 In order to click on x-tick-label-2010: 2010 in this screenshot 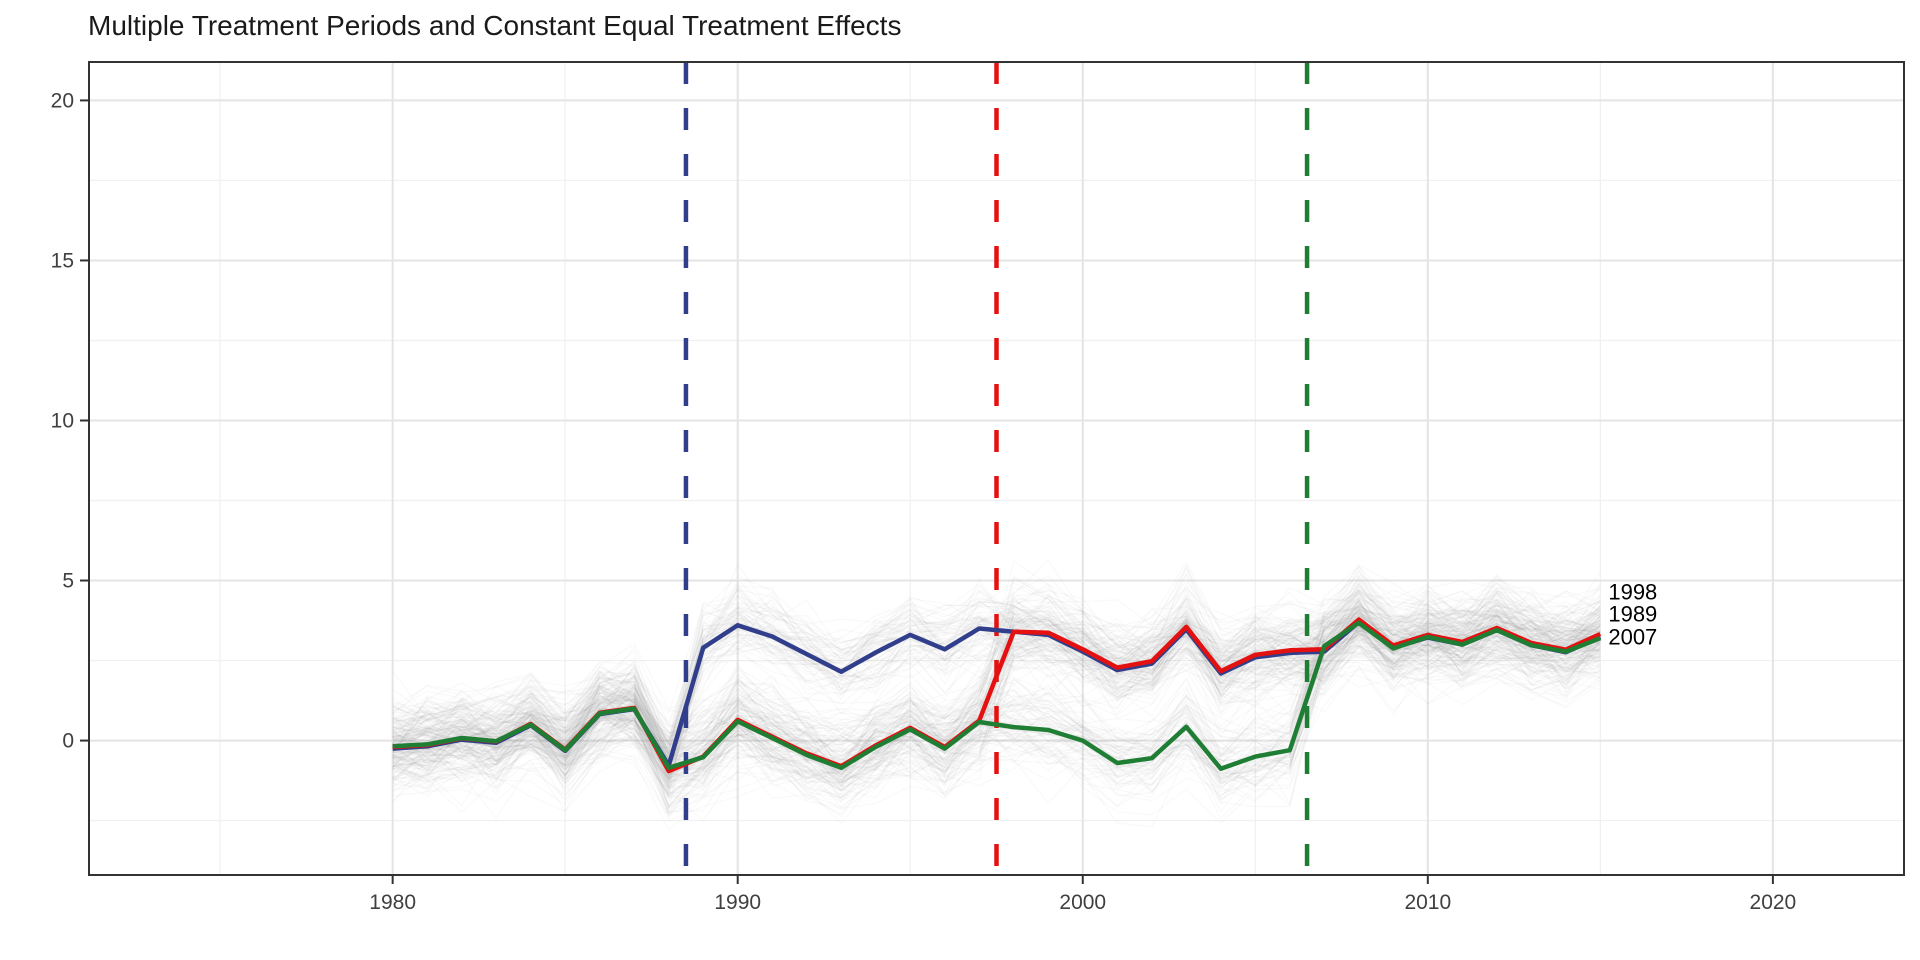, I will do `click(1427, 902)`.